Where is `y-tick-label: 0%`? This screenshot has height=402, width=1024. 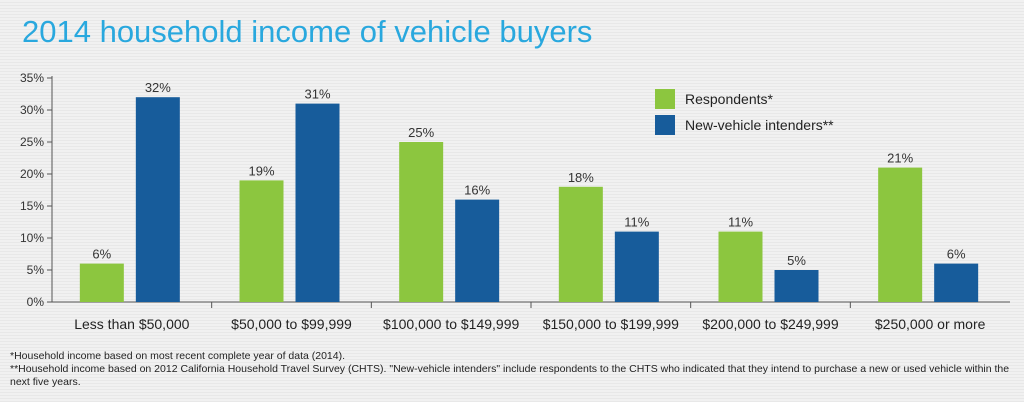 y-tick-label: 0% is located at coordinates (36, 302).